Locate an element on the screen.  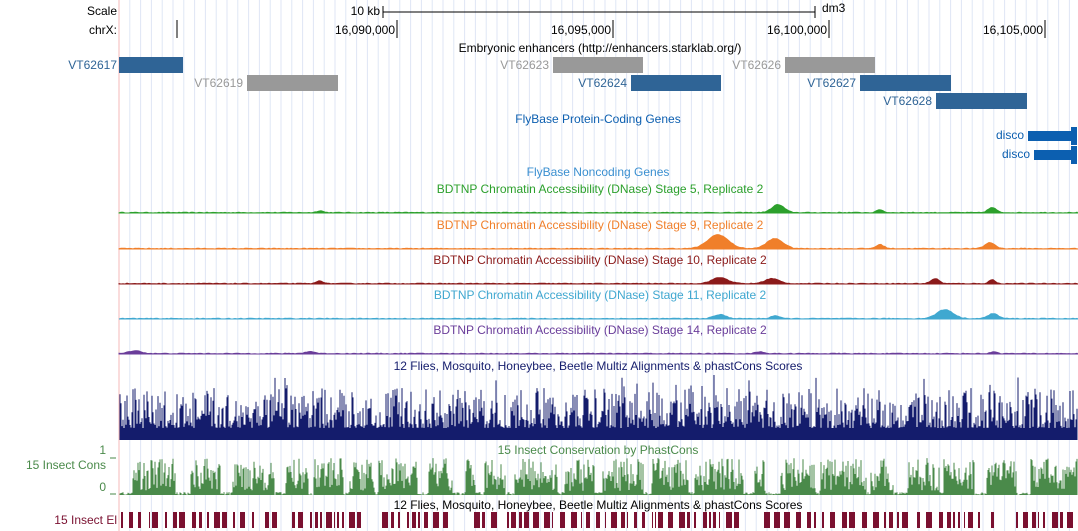
track-title: 15 Insect Conservation by PhastCons is located at coordinates (598, 450).